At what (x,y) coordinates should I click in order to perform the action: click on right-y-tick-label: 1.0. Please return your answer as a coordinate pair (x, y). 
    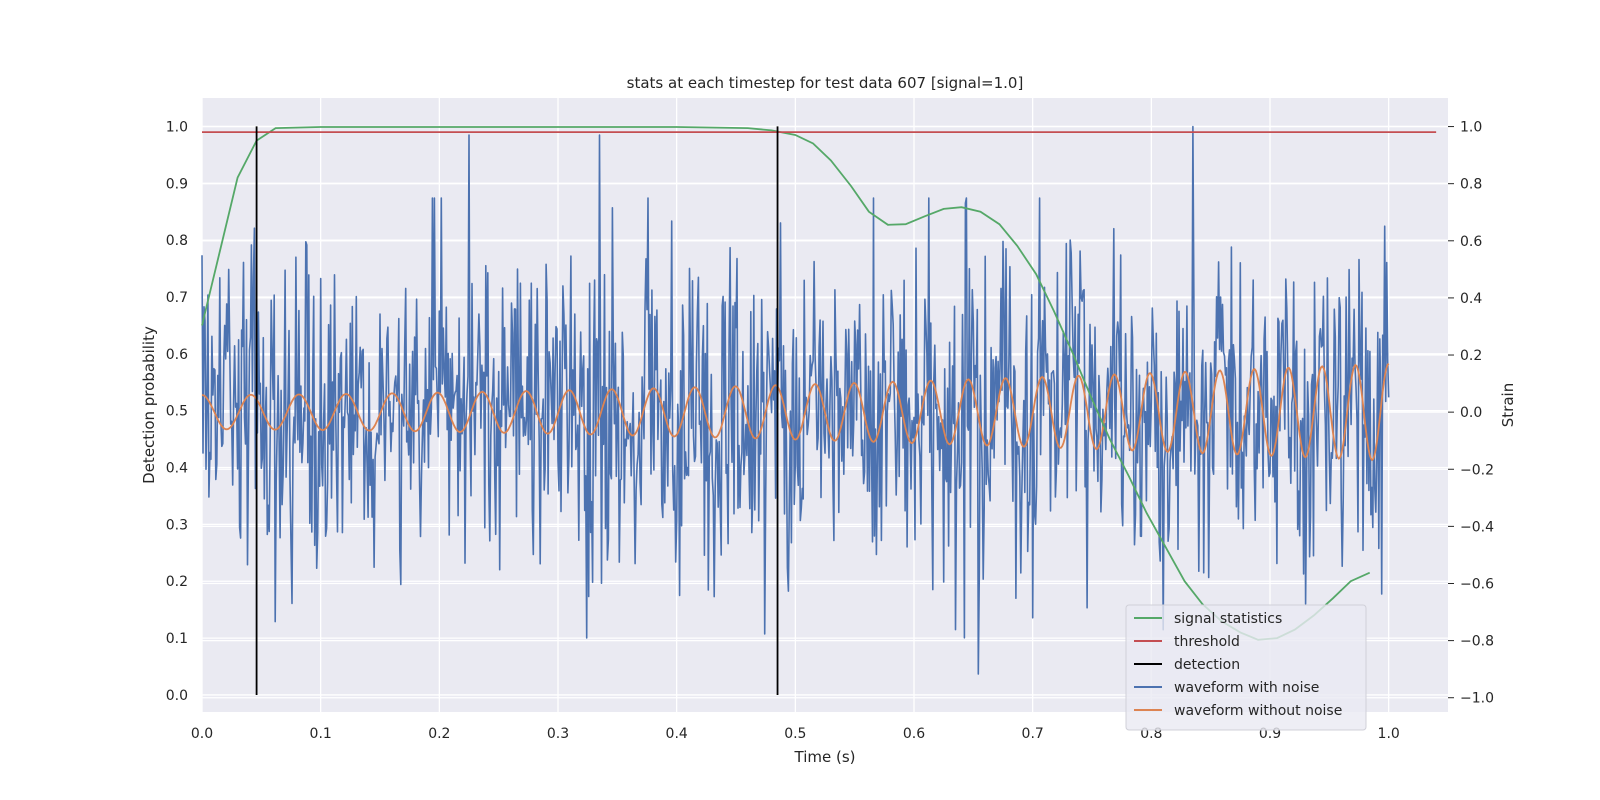
    Looking at the image, I should click on (1471, 128).